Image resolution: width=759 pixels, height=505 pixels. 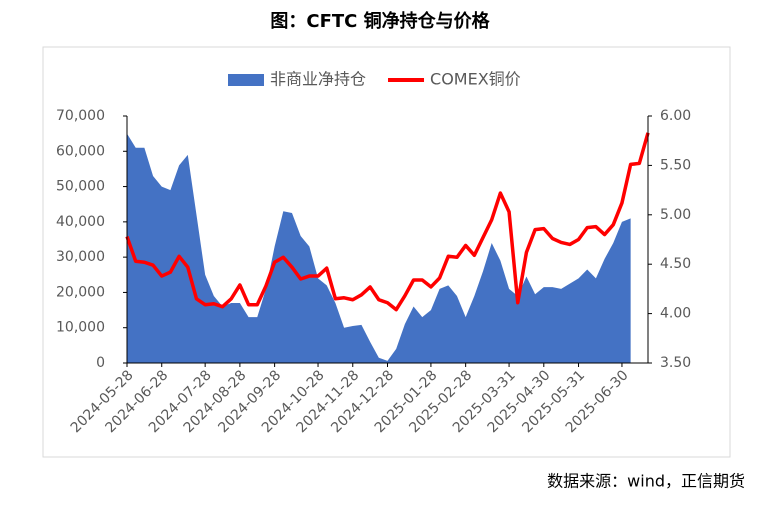 I want to click on y2-tick-label: 6.00, so click(x=675, y=116).